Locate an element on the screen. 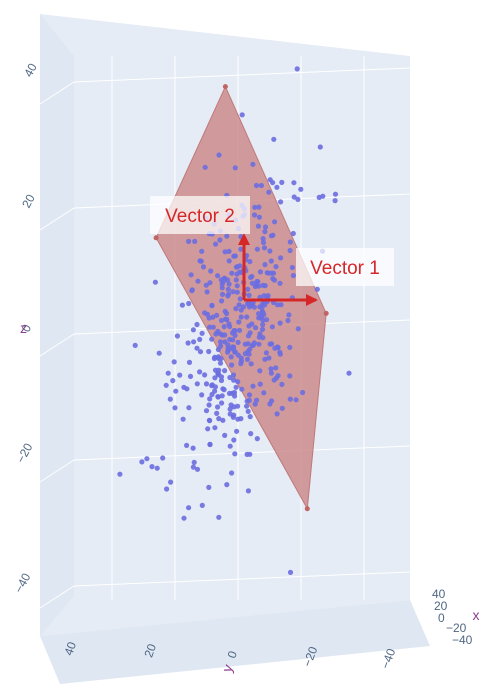 Image resolution: width=494 pixels, height=684 pixels. z-tick-label: 20 is located at coordinates (28, 201).